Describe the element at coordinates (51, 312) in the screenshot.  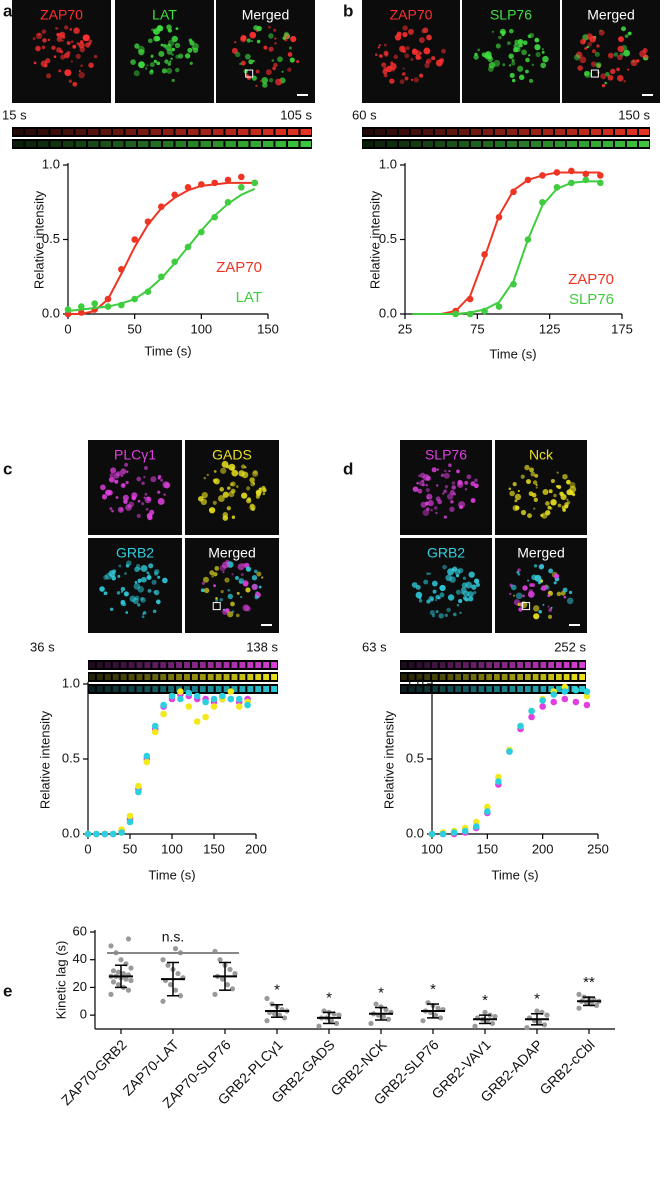
I see `y-tick-label: 0.0` at that location.